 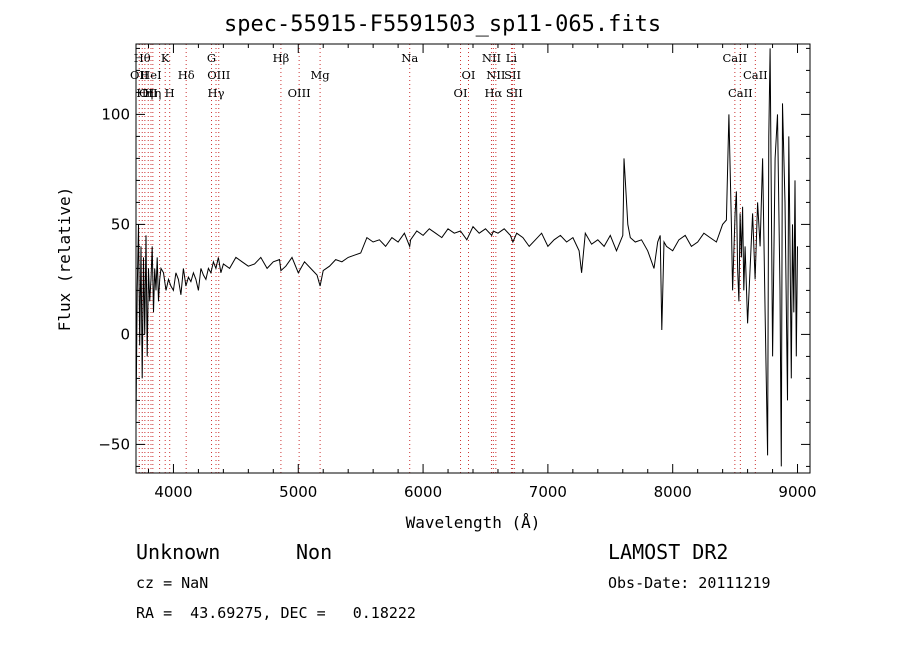 What do you see at coordinates (298, 492) in the screenshot?
I see `x-tick-label: 5000` at bounding box center [298, 492].